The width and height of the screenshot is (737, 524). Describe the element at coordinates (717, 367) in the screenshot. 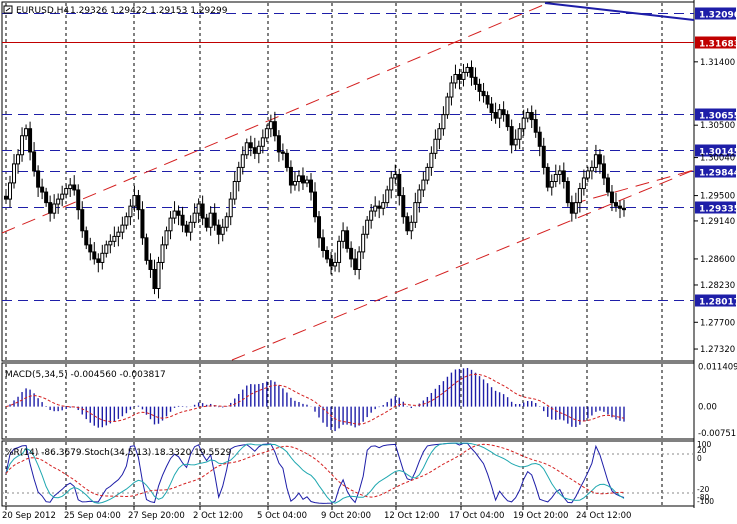

I see `macd-tick-label: 0.011409` at that location.